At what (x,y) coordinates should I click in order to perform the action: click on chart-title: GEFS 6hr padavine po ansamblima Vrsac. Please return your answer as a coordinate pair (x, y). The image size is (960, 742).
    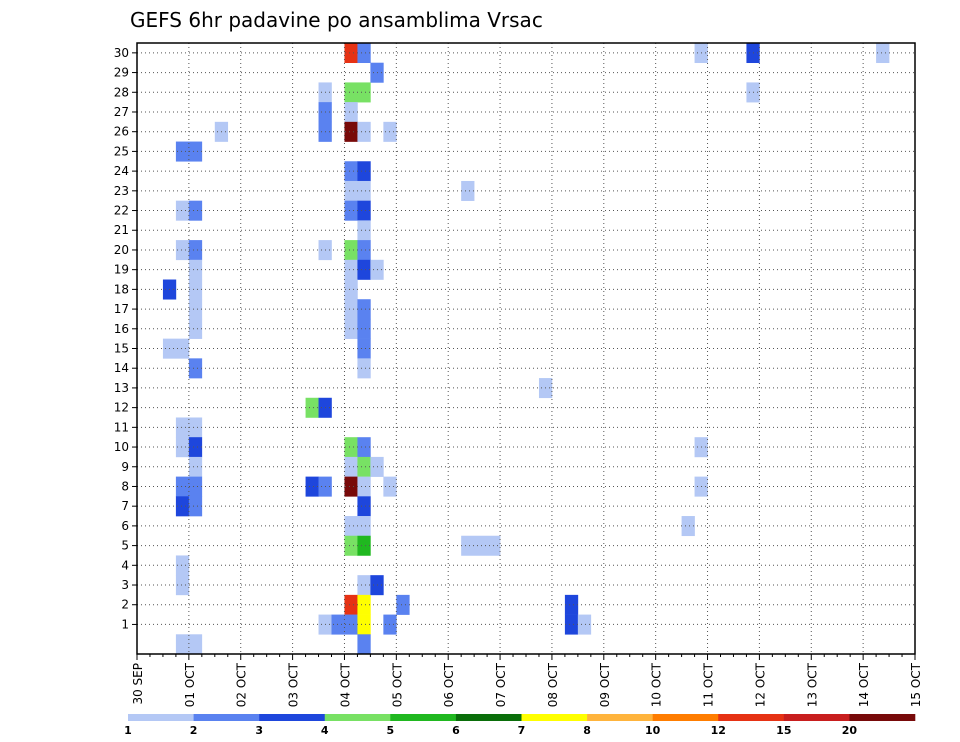
    Looking at the image, I should click on (336, 20).